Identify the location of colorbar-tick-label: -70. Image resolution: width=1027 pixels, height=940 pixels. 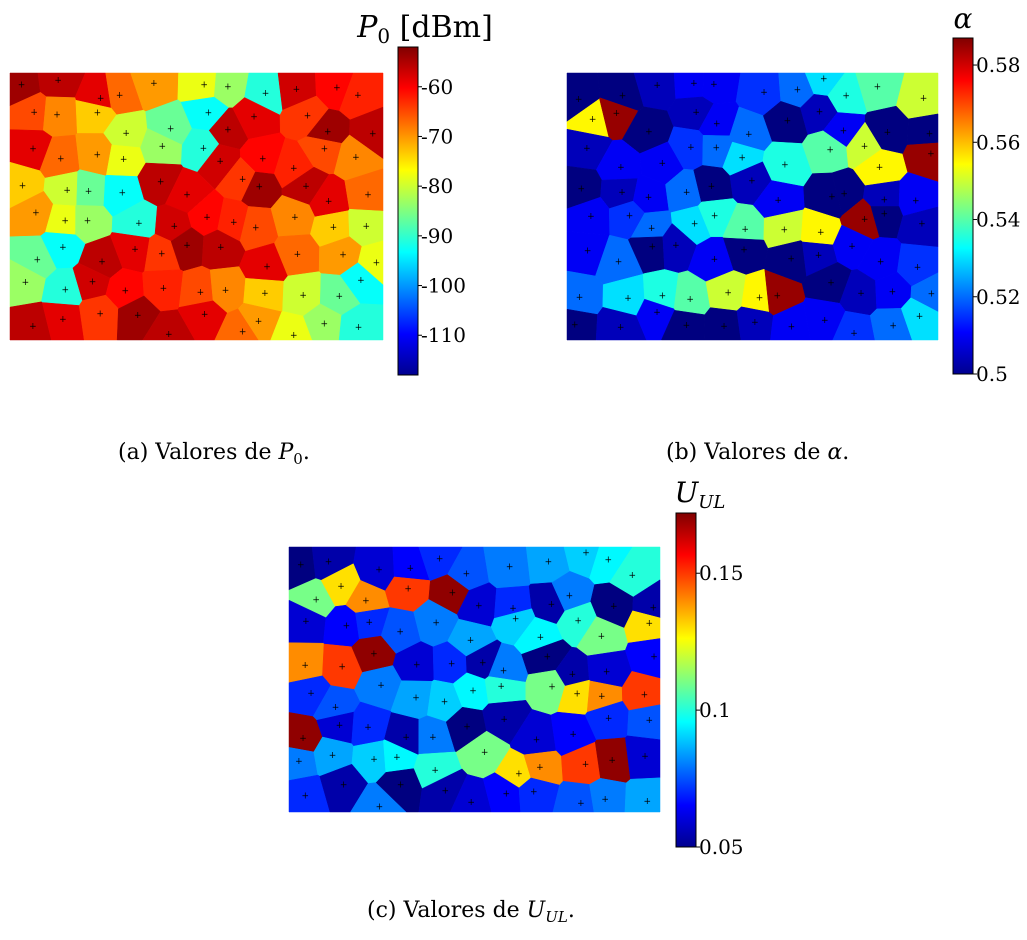
(437, 136).